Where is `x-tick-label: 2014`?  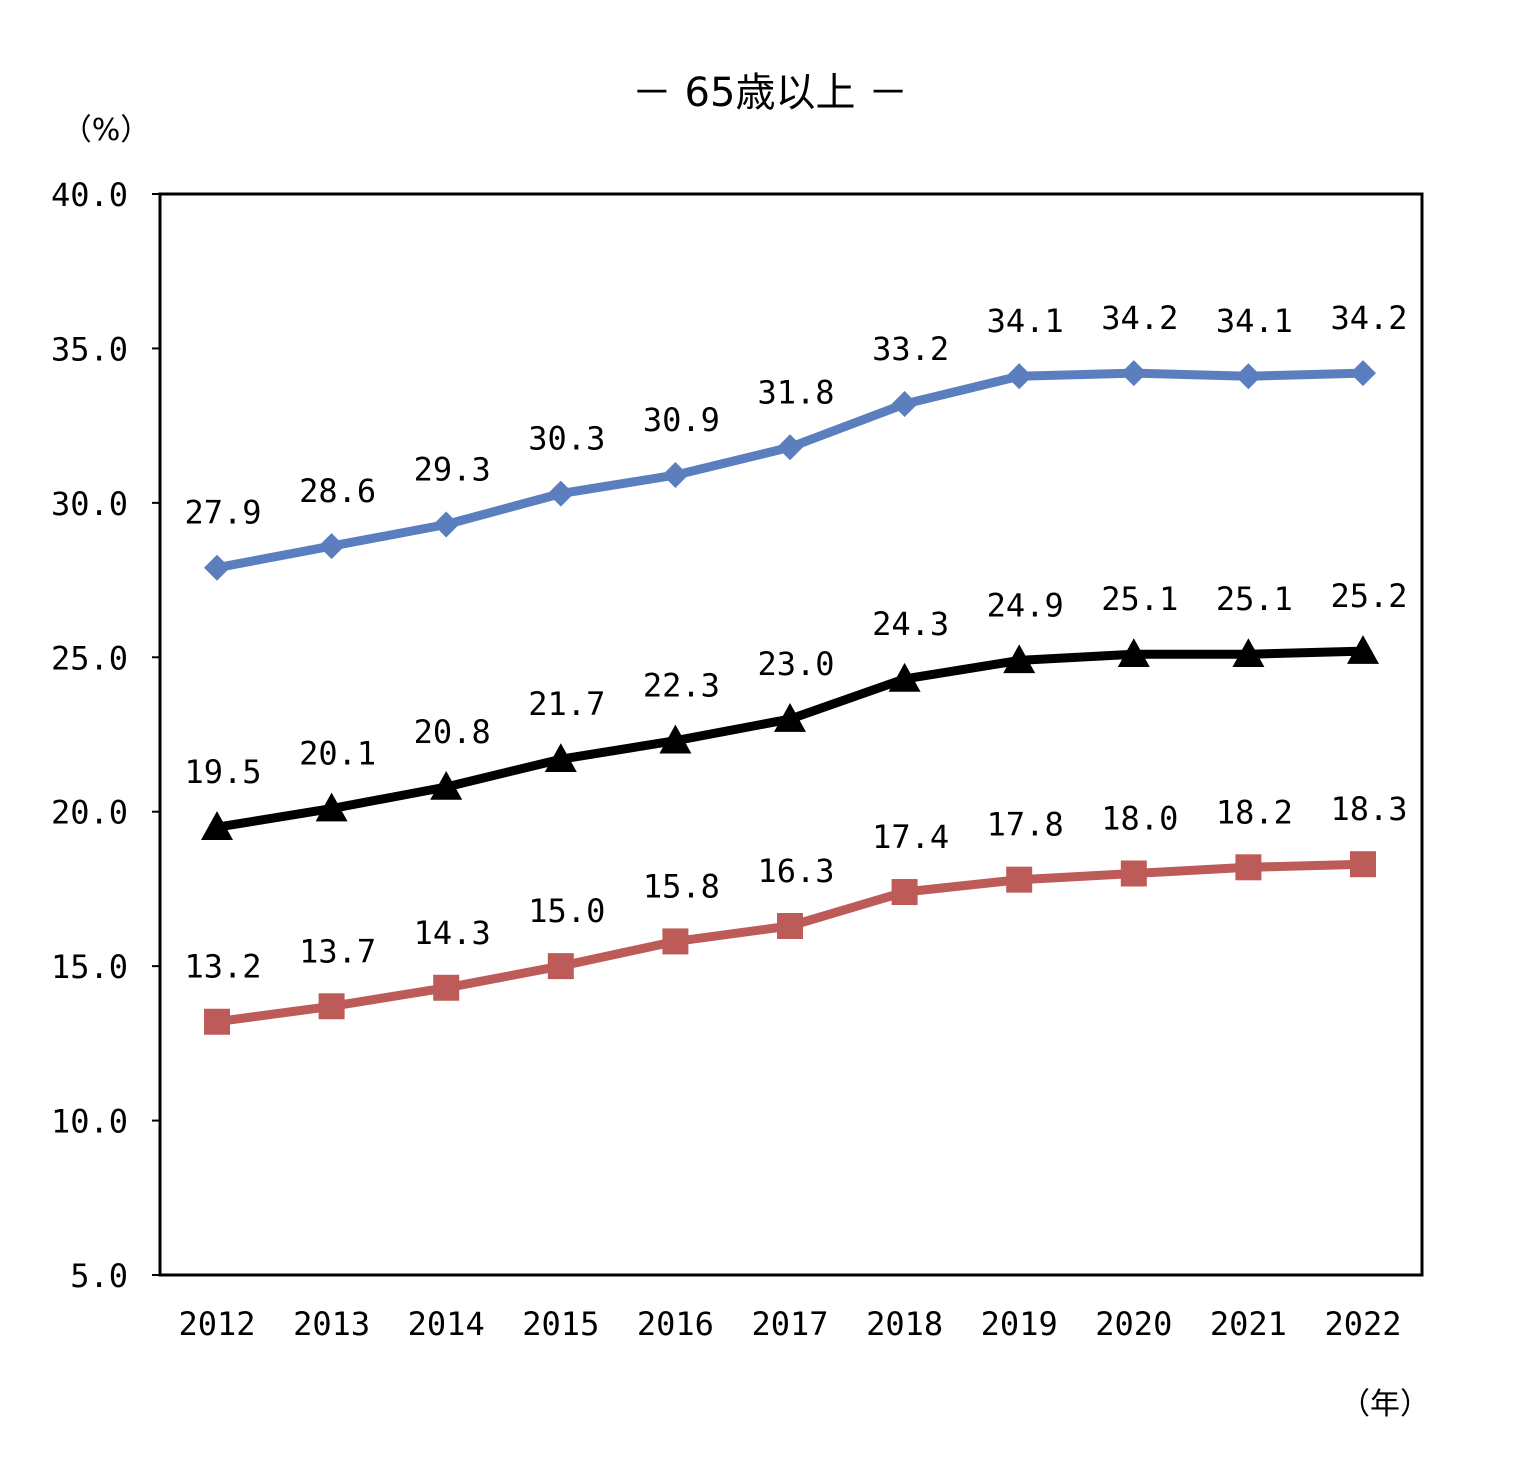 x-tick-label: 2014 is located at coordinates (446, 1324).